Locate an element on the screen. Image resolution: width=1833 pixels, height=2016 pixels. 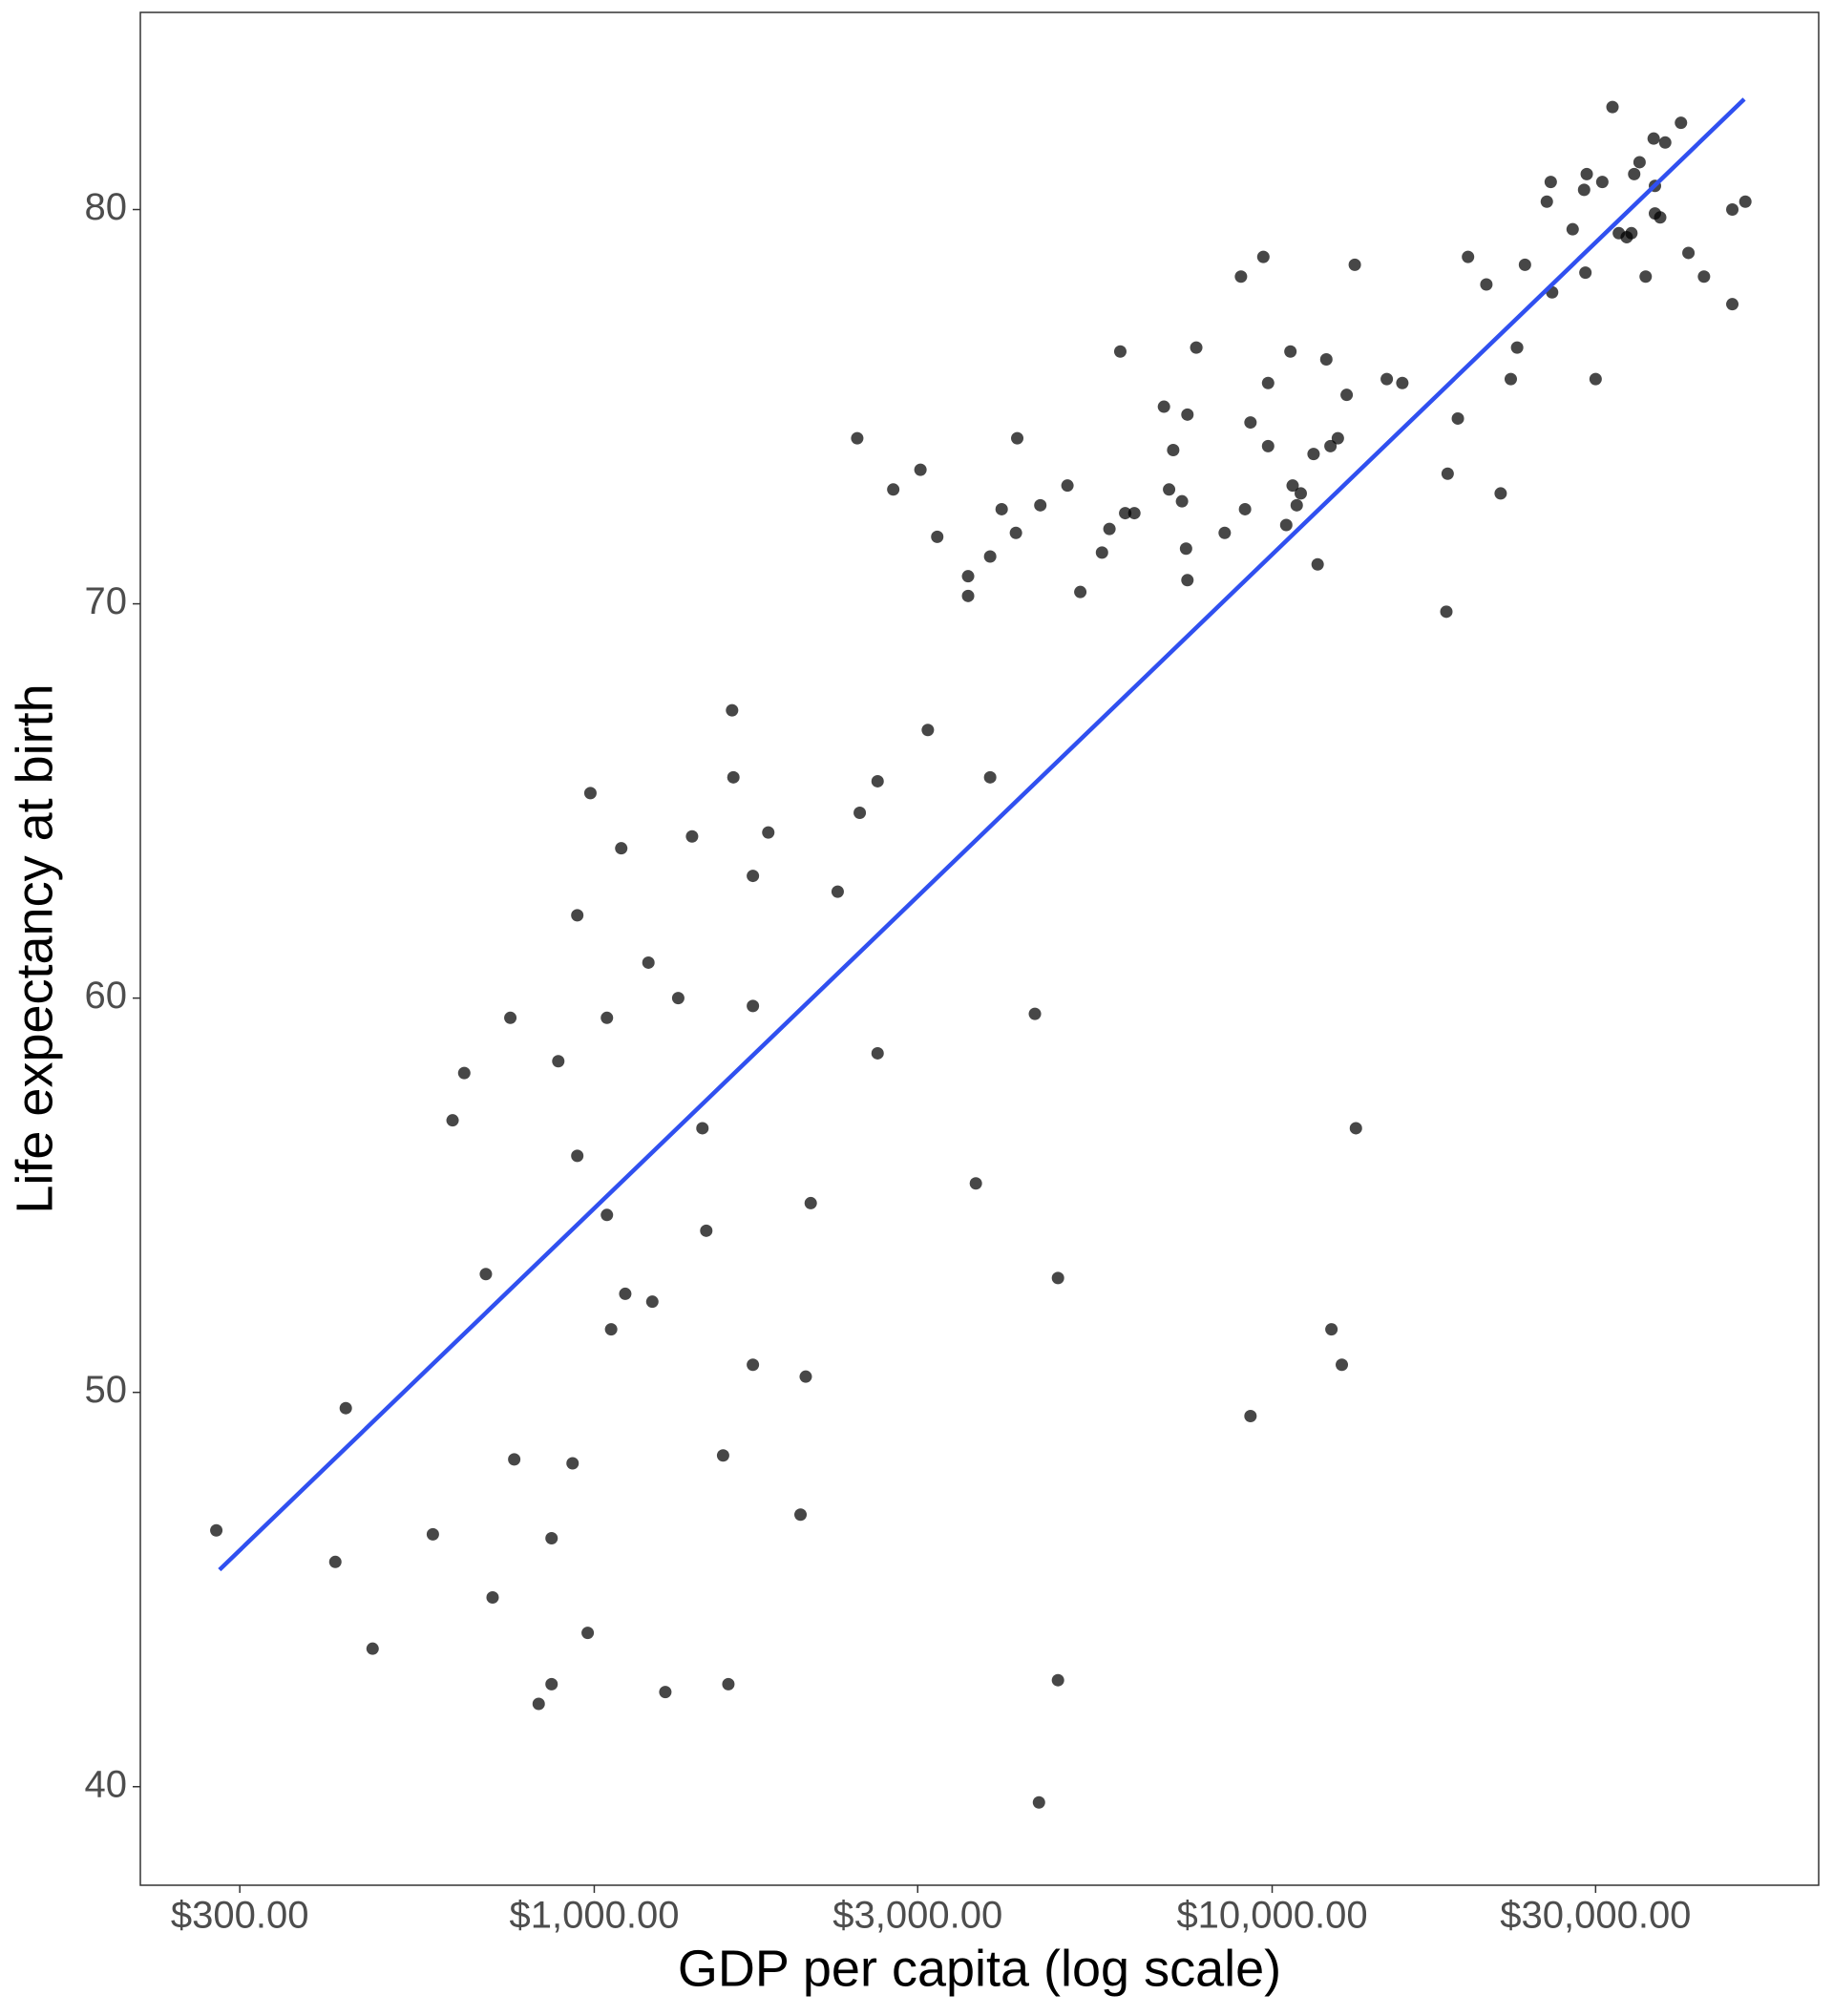
y-tick-label: 60 is located at coordinates (107, 996).